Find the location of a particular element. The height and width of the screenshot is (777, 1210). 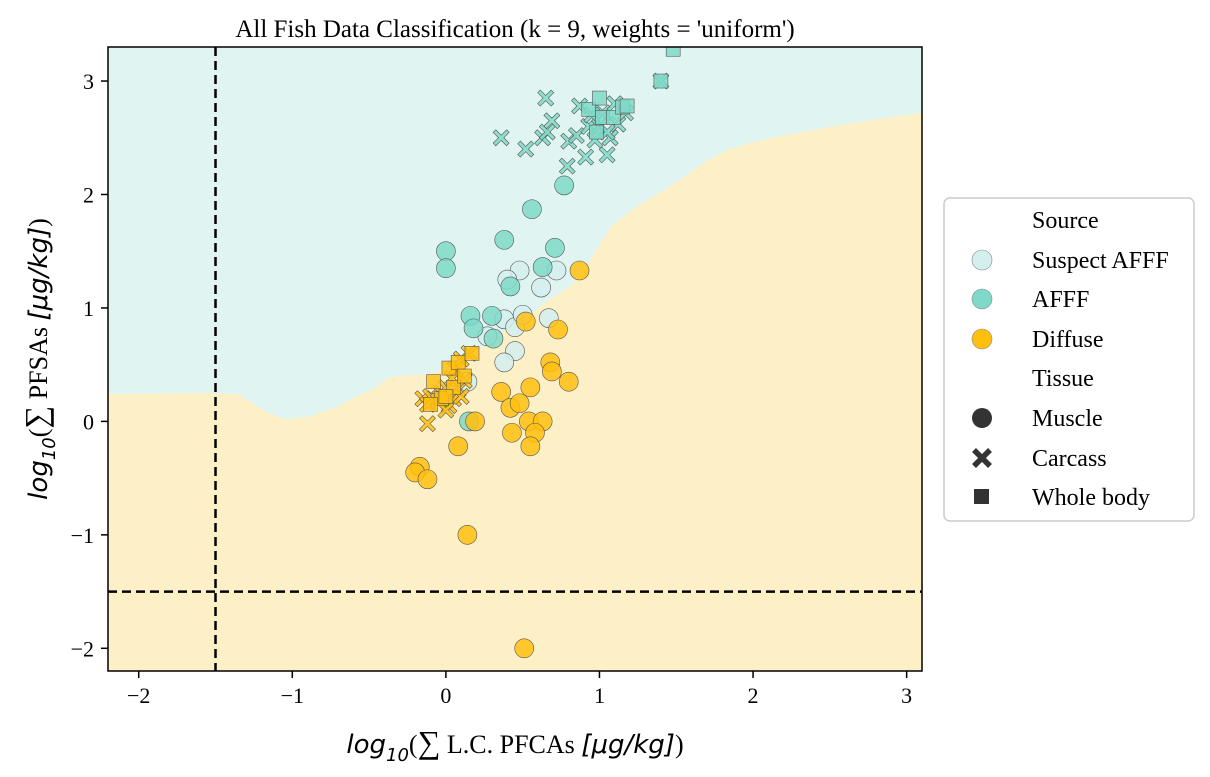

x-label-text: L.C. PFCAs is located at coordinates (510, 744).